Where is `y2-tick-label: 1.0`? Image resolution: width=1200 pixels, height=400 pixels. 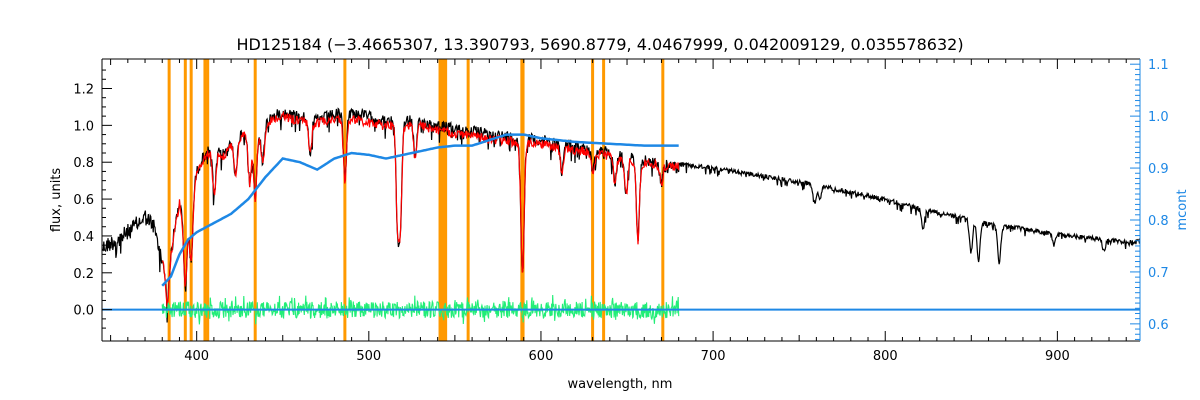
y2-tick-label: 1.0 is located at coordinates (1158, 117).